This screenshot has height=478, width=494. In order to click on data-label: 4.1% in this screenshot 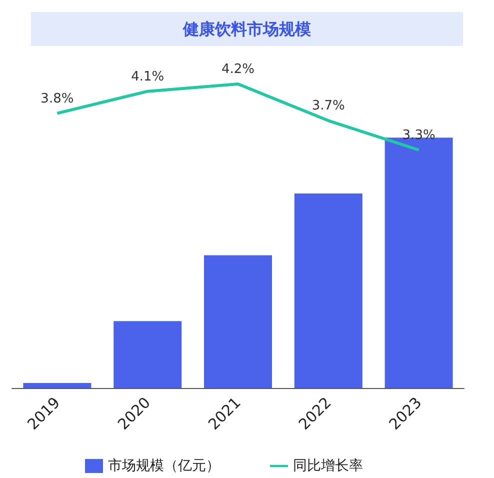, I will do `click(147, 76)`.